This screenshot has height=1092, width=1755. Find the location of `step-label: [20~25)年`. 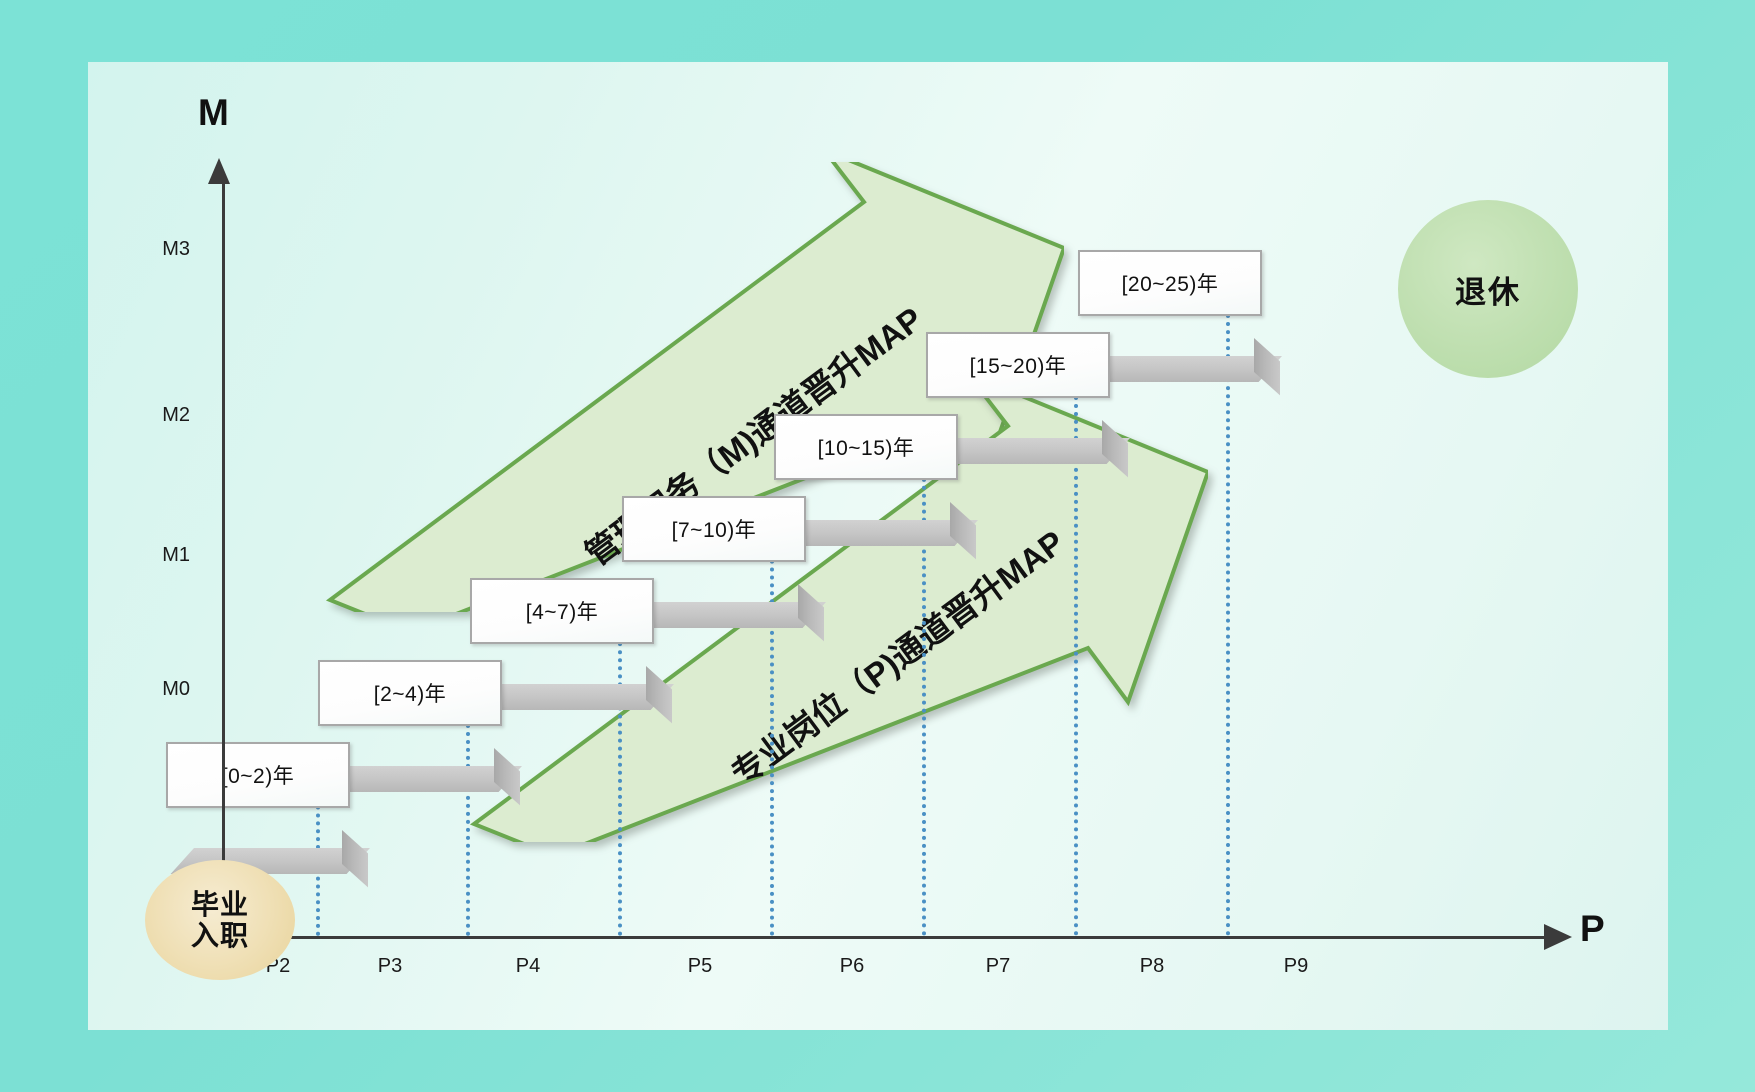

step-label: [20~25)年 is located at coordinates (1170, 283).